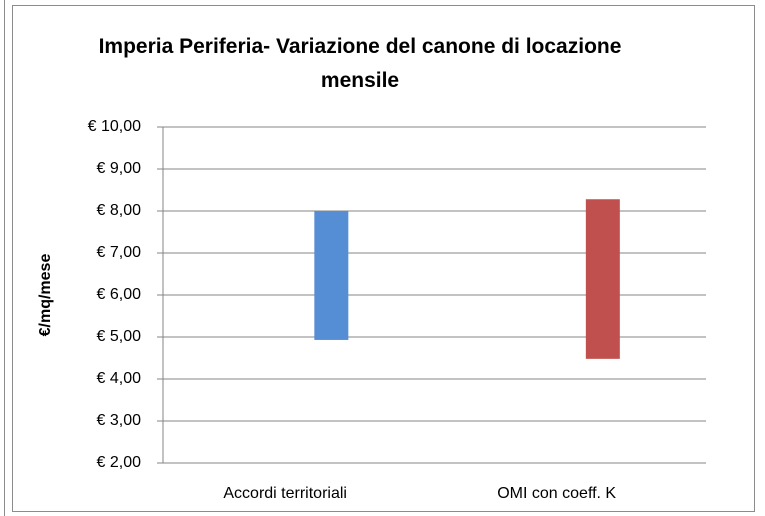  I want to click on y-tick-label: € 6,00, so click(119, 294).